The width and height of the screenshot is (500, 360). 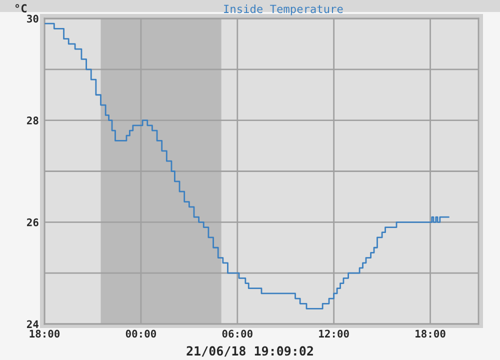 What do you see at coordinates (32, 222) in the screenshot?
I see `y-tick-label: 26` at bounding box center [32, 222].